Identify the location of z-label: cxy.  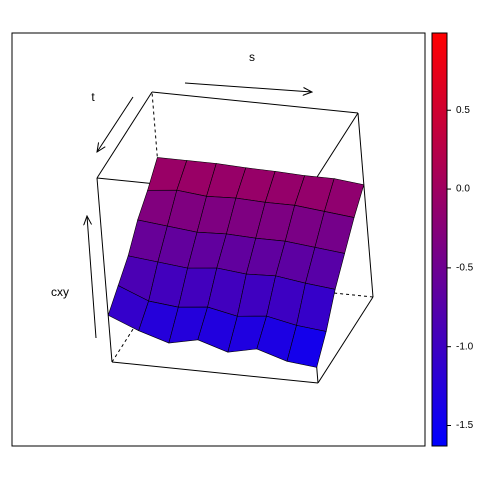
(60, 292).